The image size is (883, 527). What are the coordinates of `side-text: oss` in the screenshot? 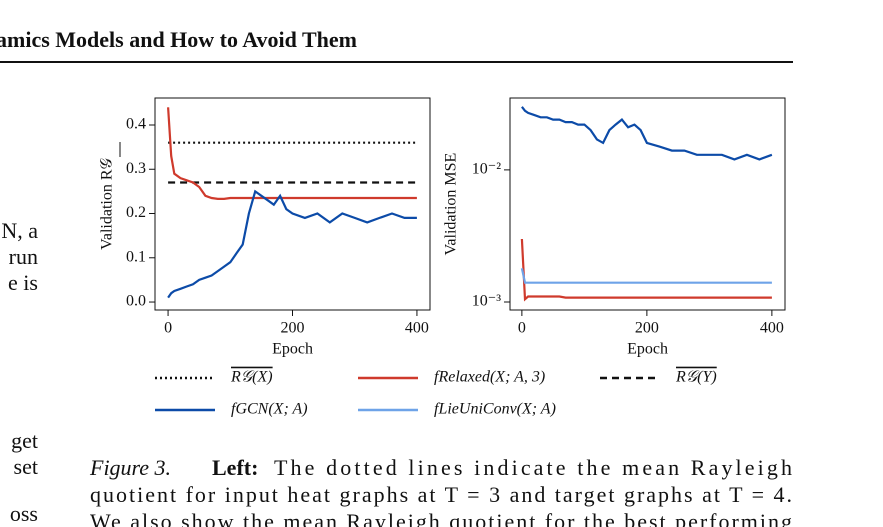 It's located at (24, 513).